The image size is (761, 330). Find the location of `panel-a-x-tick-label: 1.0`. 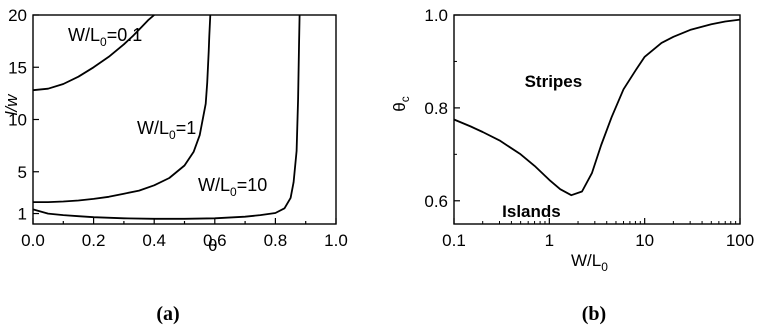

panel-a-x-tick-label: 1.0 is located at coordinates (336, 240).